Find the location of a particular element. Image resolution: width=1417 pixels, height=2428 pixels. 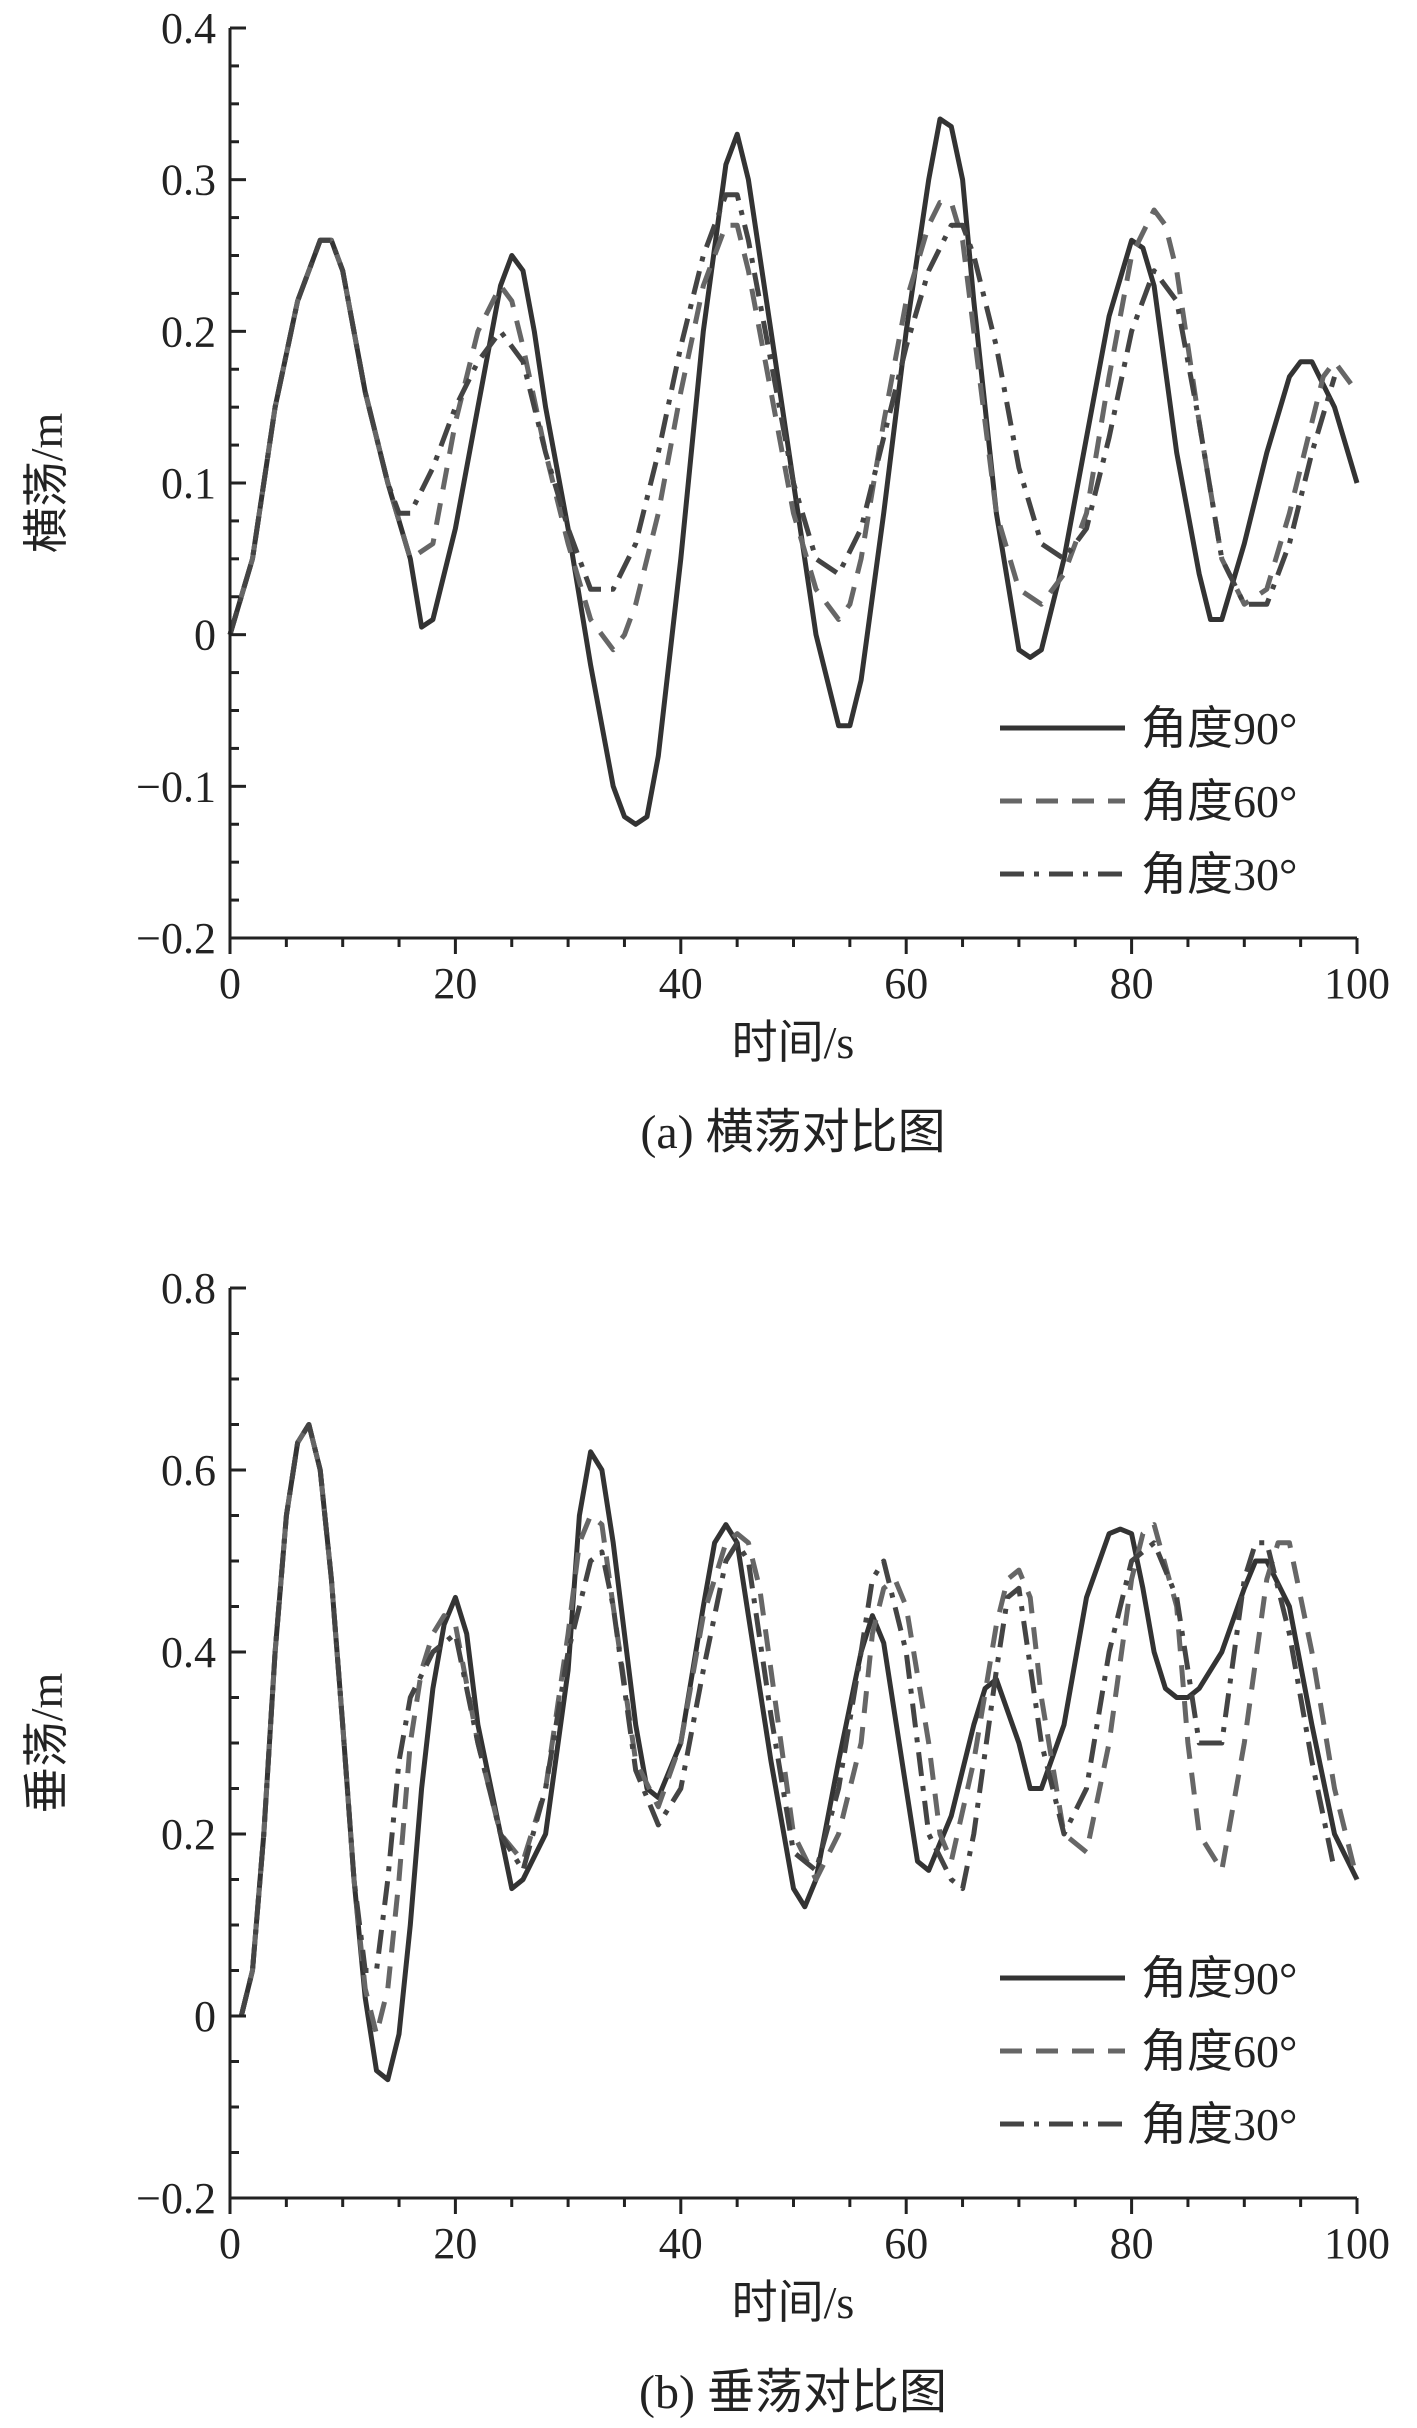

a-x-tick-label: 40 is located at coordinates (681, 983).